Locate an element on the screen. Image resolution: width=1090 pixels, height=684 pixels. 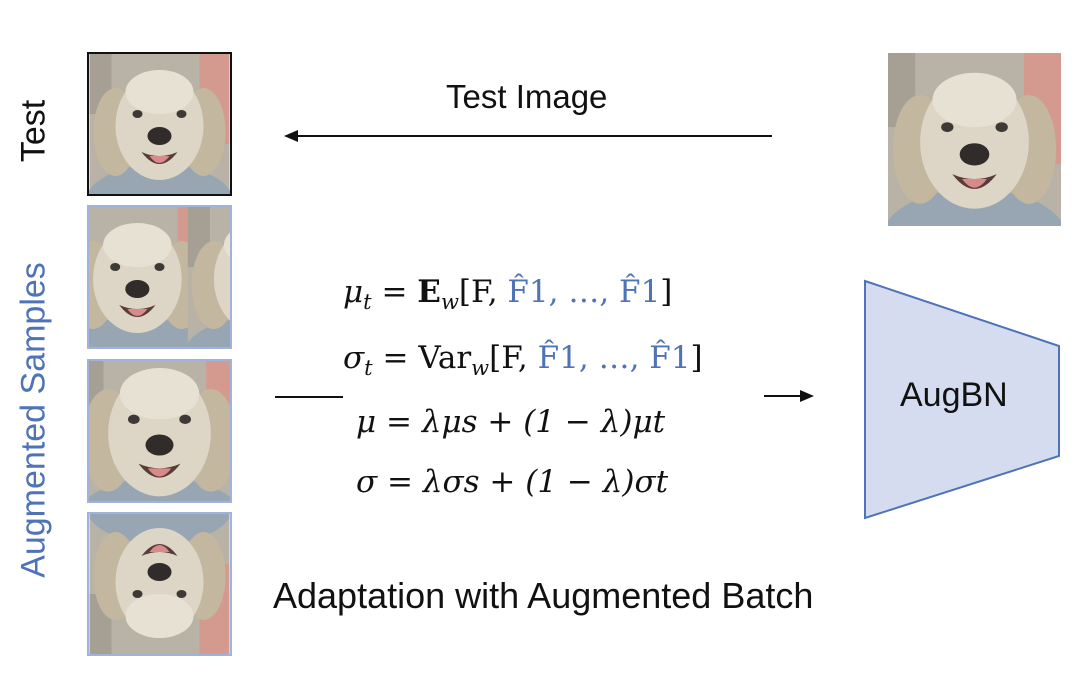
augmented-thumbnail-cropped is located at coordinates (159, 431).